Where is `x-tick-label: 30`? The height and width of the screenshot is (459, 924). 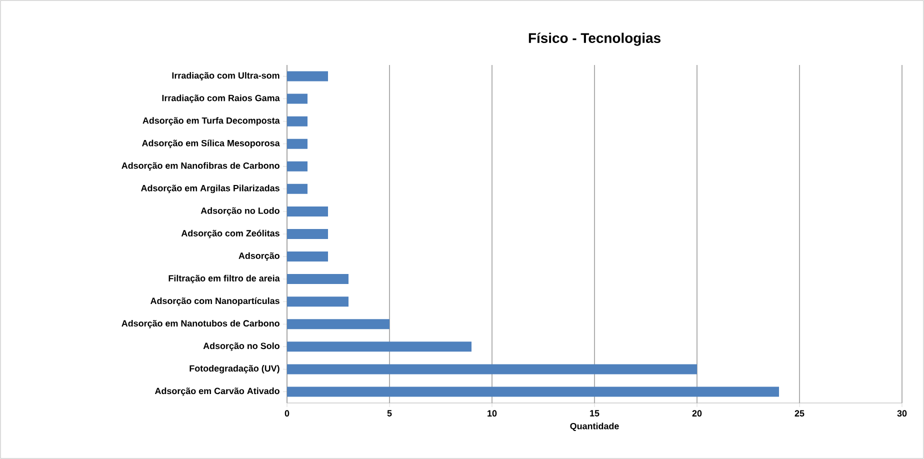 x-tick-label: 30 is located at coordinates (902, 413).